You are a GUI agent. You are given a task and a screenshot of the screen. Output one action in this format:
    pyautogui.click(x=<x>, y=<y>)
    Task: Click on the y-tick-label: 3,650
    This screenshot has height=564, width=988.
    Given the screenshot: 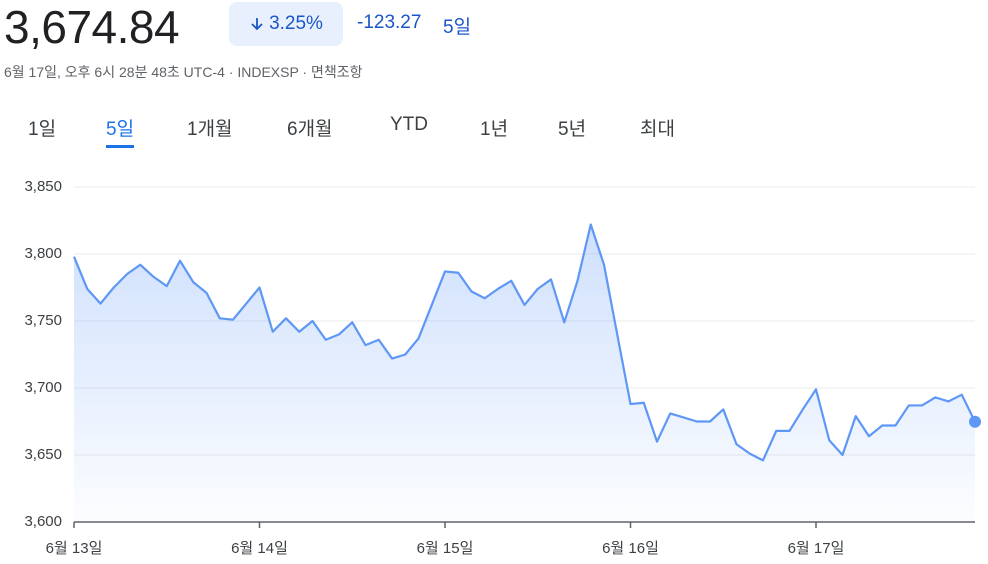 What is the action you would take?
    pyautogui.click(x=43, y=454)
    